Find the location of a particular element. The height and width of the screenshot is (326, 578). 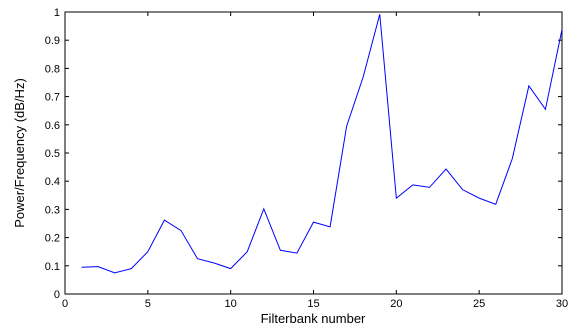

y-tick-label: 0.2 is located at coordinates (52, 239).